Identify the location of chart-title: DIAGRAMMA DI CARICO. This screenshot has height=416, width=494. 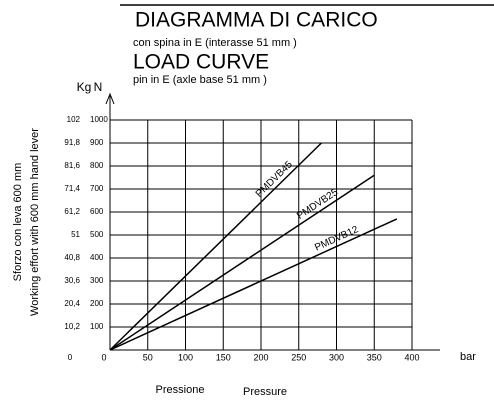
(256, 20).